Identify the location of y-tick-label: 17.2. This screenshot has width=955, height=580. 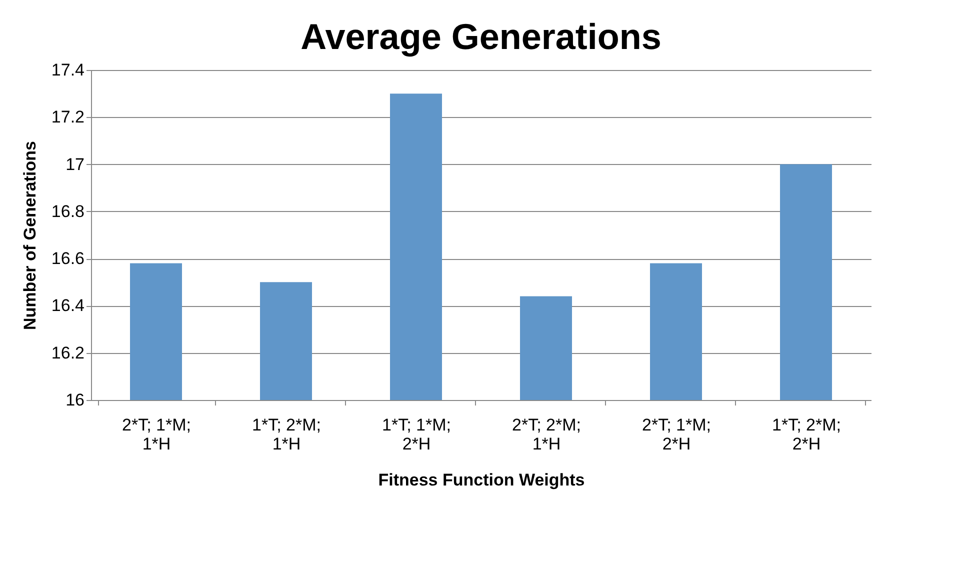
(67, 117).